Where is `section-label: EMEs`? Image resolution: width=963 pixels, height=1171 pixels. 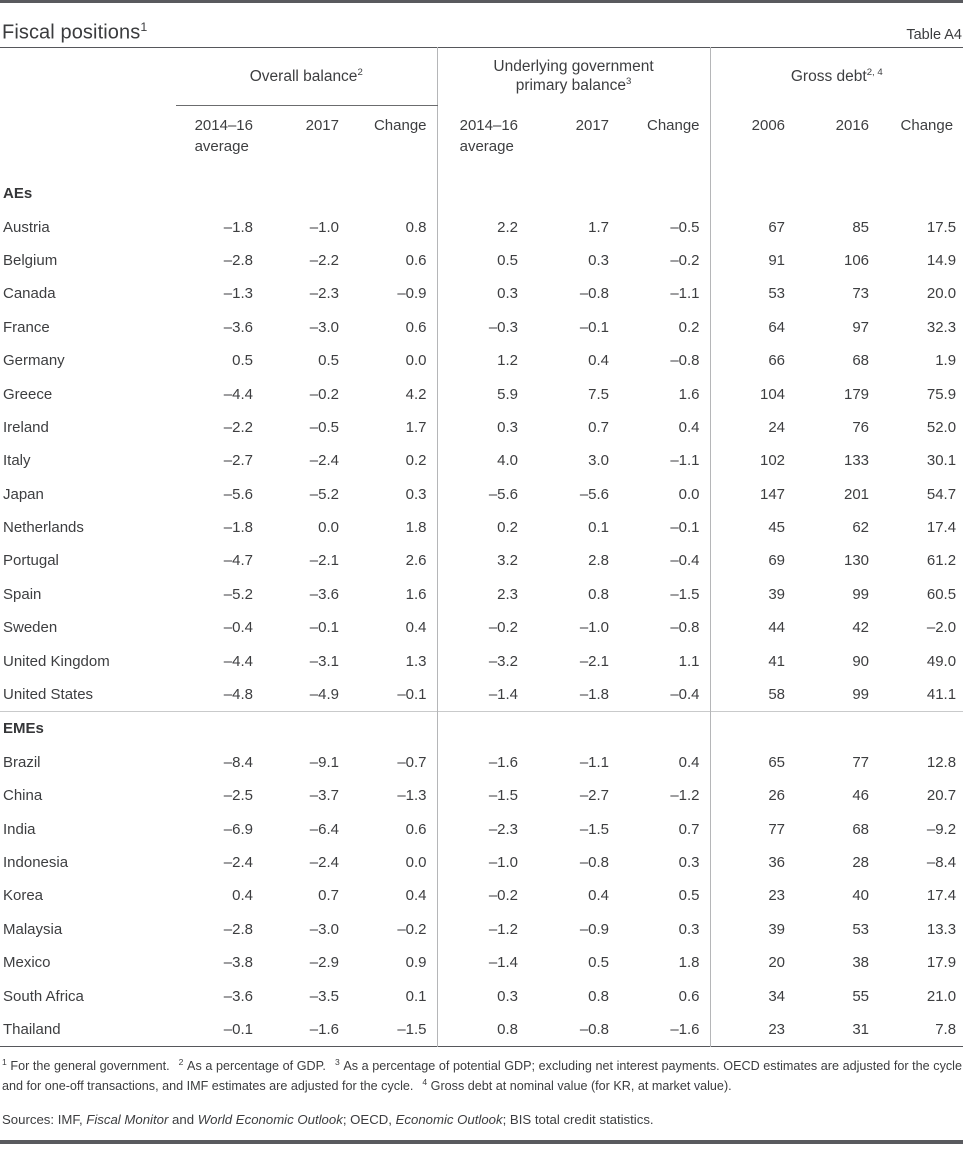 section-label: EMEs is located at coordinates (88, 728).